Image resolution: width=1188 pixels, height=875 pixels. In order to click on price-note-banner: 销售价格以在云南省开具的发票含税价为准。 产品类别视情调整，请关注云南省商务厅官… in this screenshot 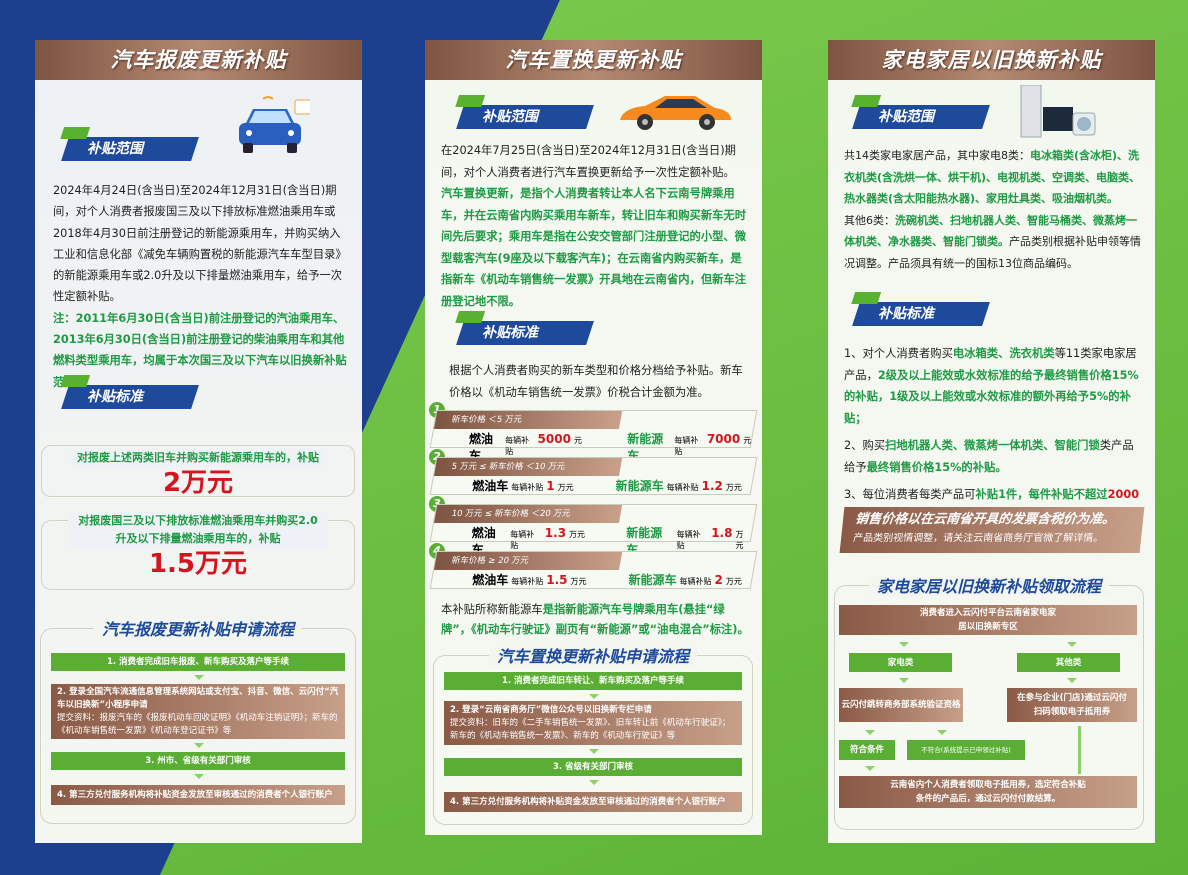, I will do `click(992, 530)`.